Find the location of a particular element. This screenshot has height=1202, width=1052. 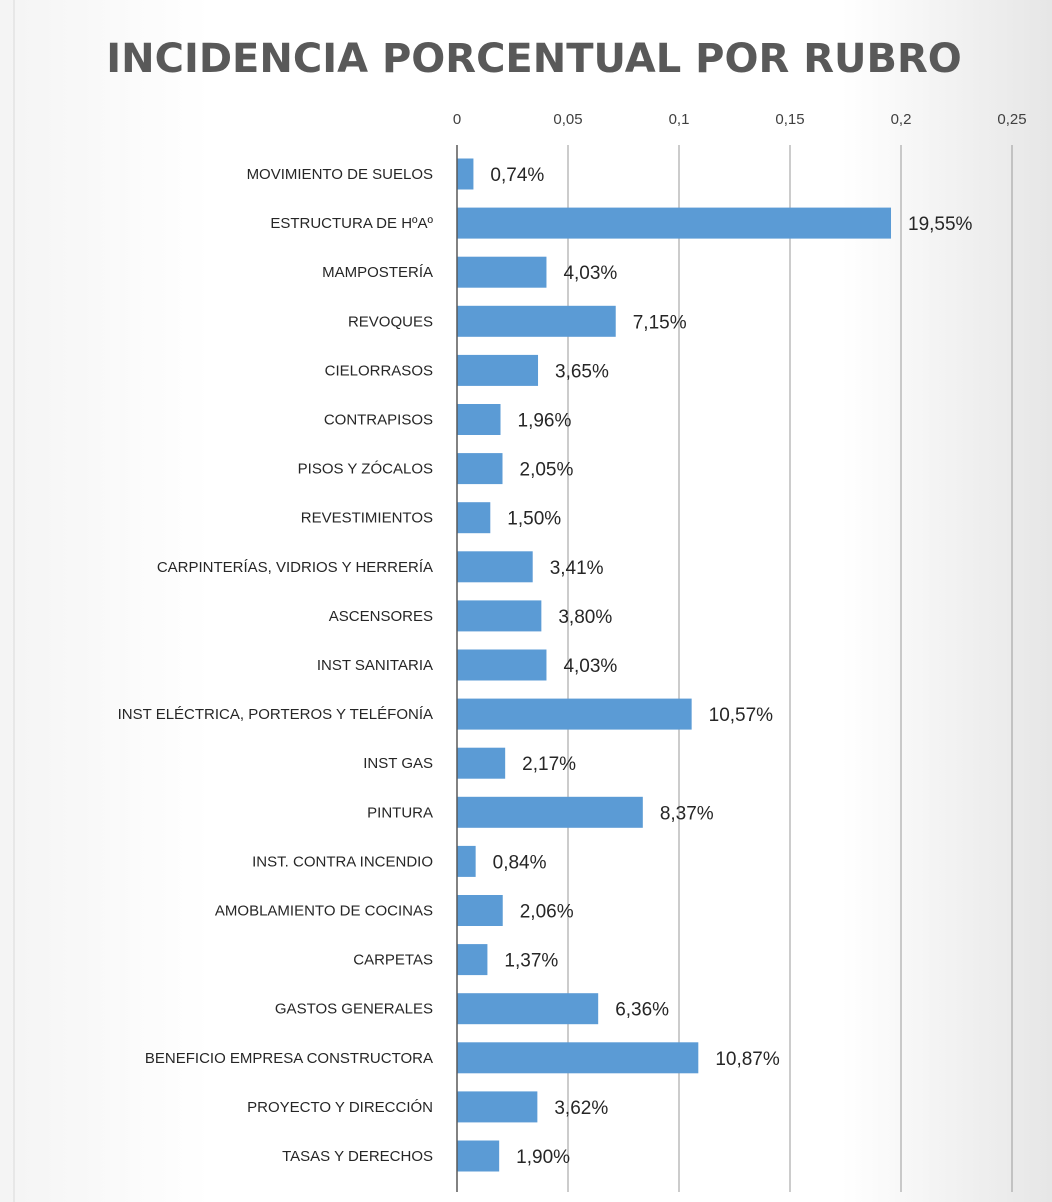

category-label: INST GAS is located at coordinates (398, 763).